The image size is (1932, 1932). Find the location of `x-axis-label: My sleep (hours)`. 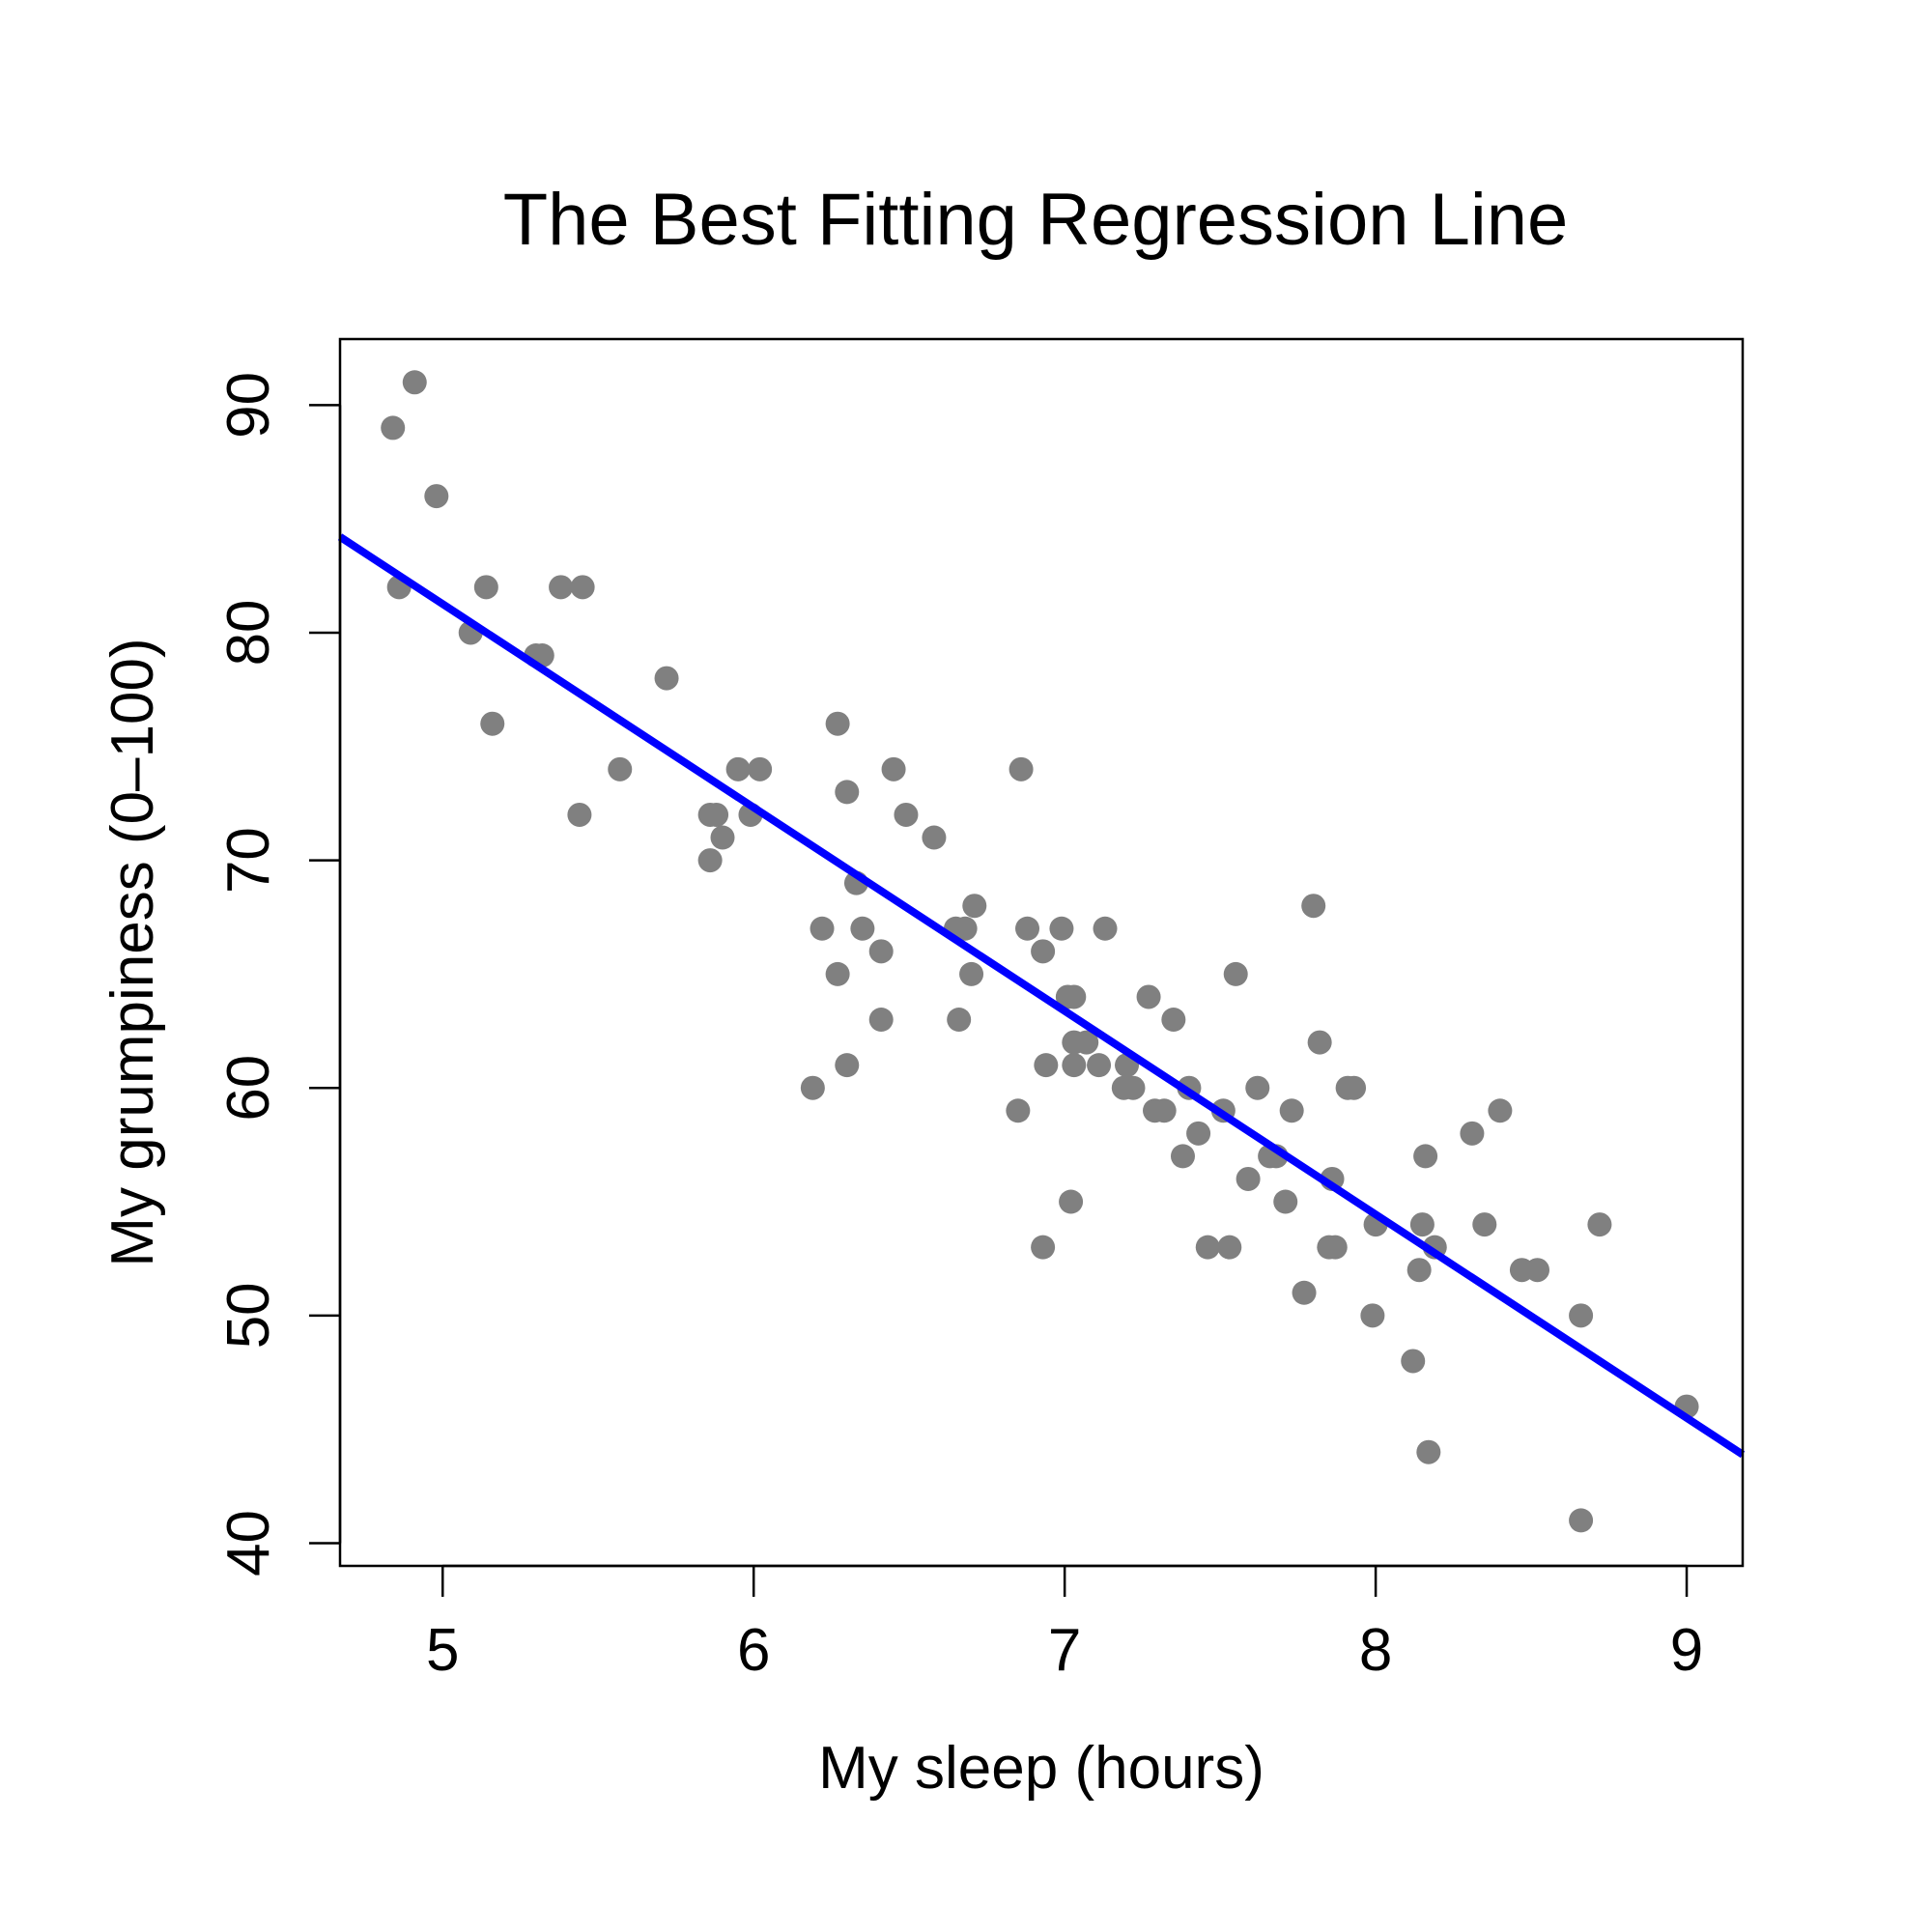

x-axis-label: My sleep (hours) is located at coordinates (1041, 1768).